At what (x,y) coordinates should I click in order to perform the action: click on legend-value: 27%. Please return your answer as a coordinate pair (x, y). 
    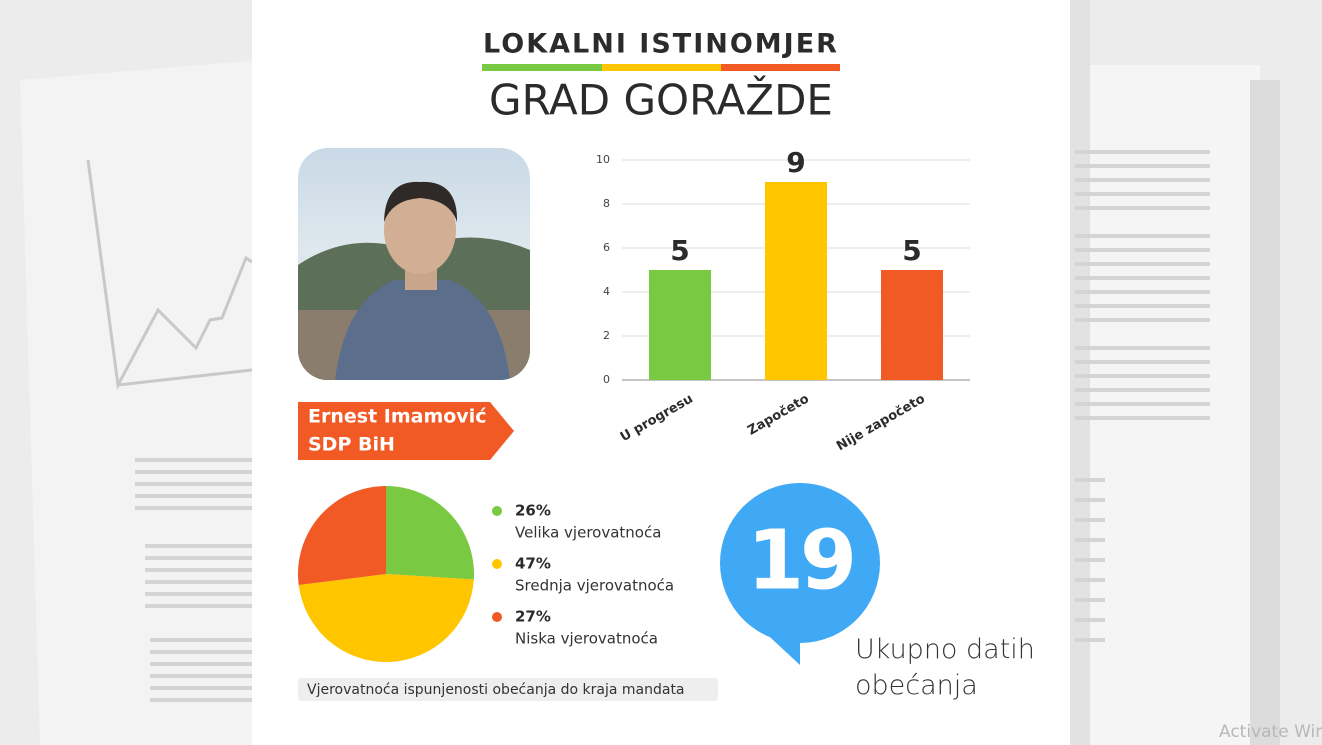
    Looking at the image, I should click on (533, 617).